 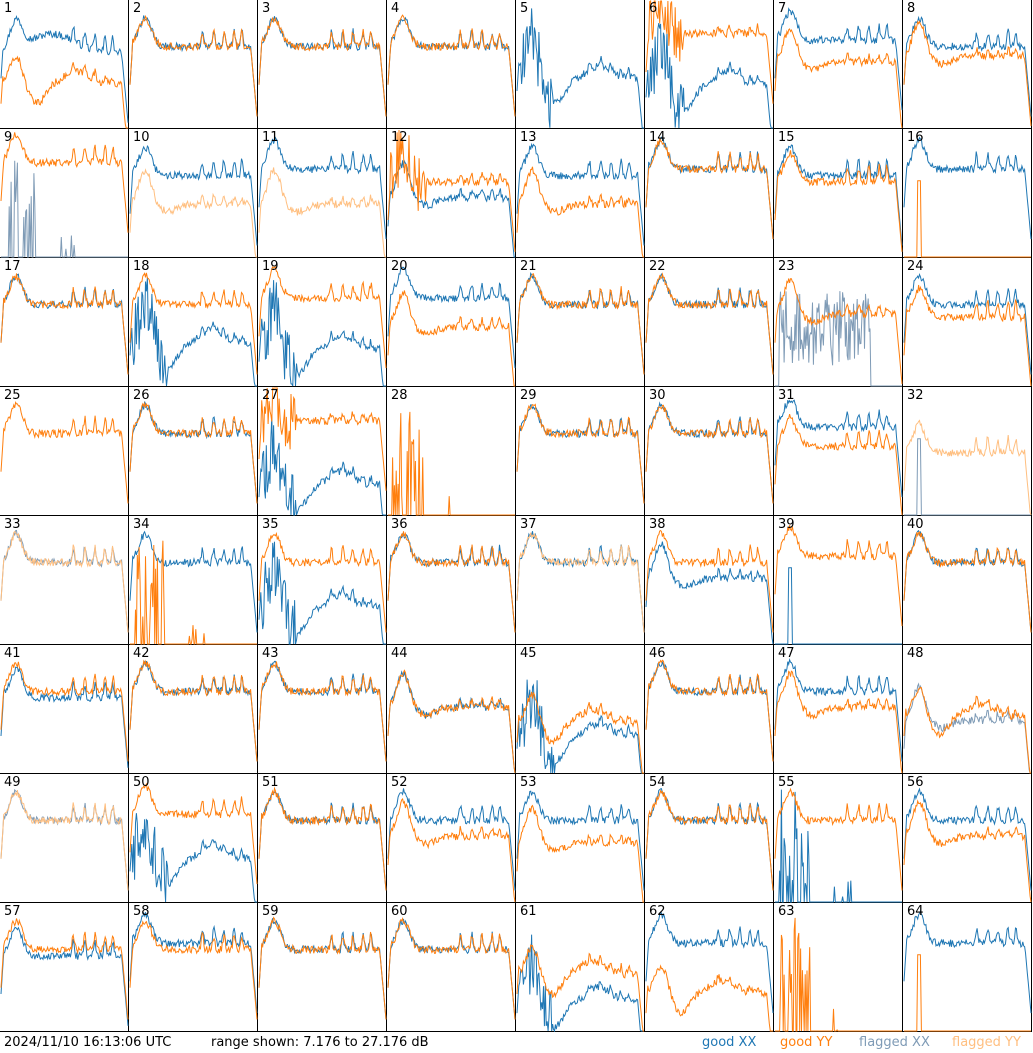 I want to click on panel-31: 31, so click(x=838, y=451).